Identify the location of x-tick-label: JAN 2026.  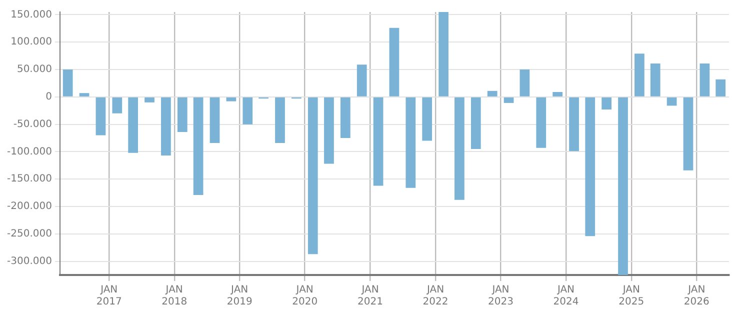
(697, 296).